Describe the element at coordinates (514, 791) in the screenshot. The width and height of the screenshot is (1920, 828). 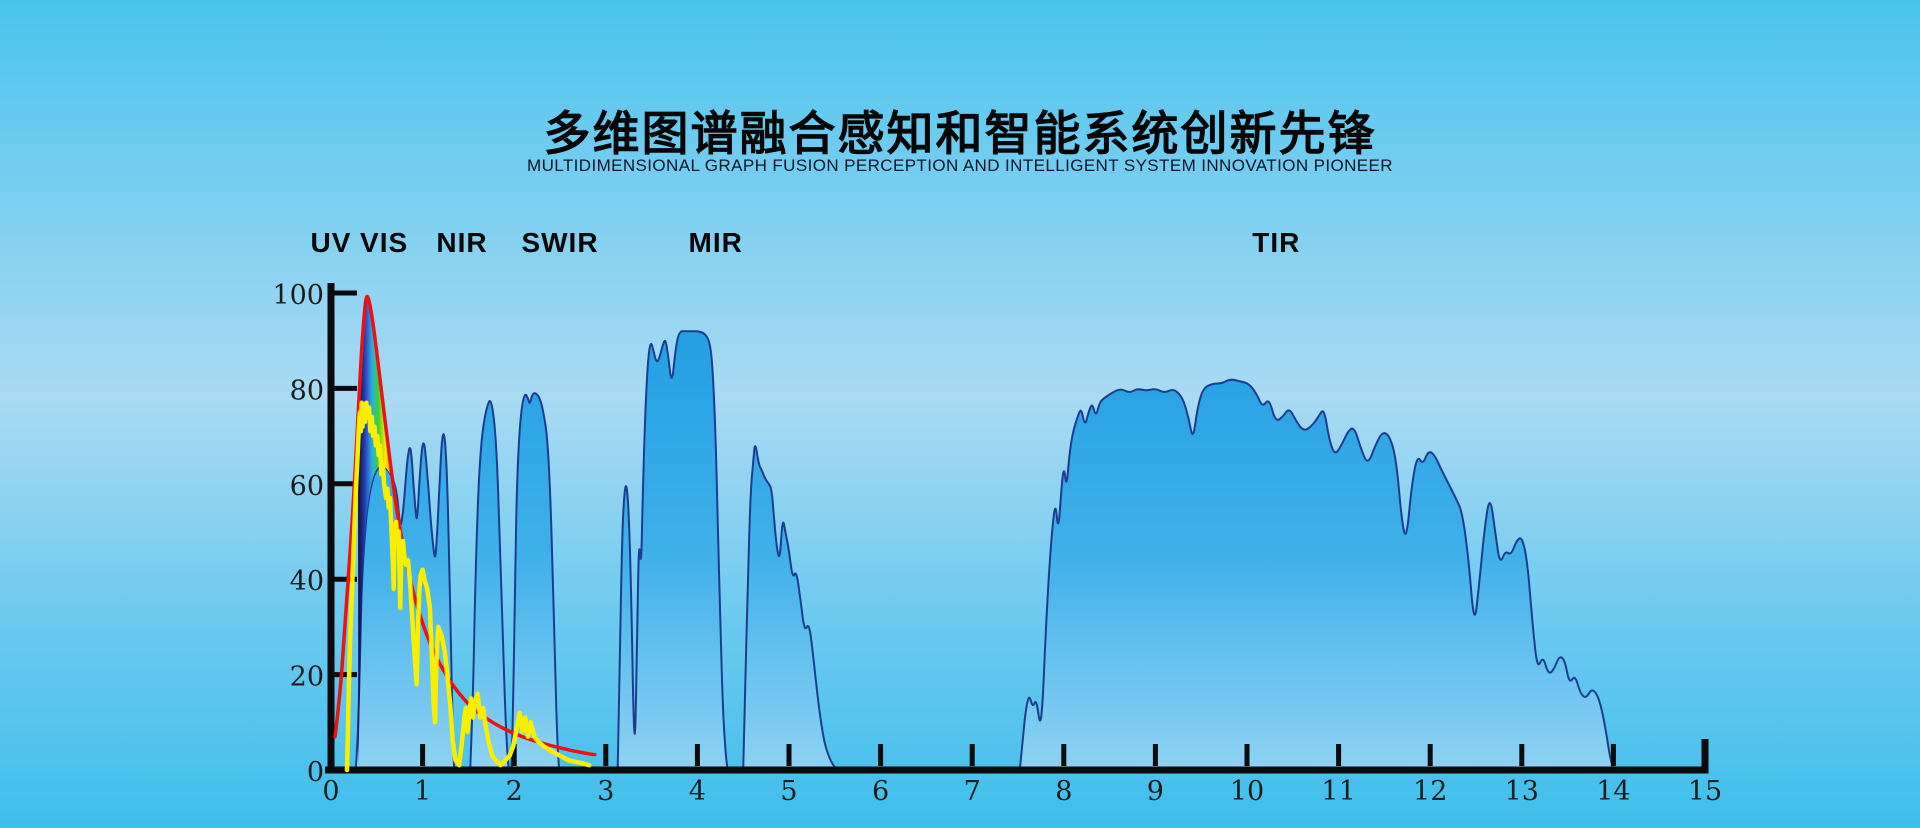
I see `x-tick-label: 2` at that location.